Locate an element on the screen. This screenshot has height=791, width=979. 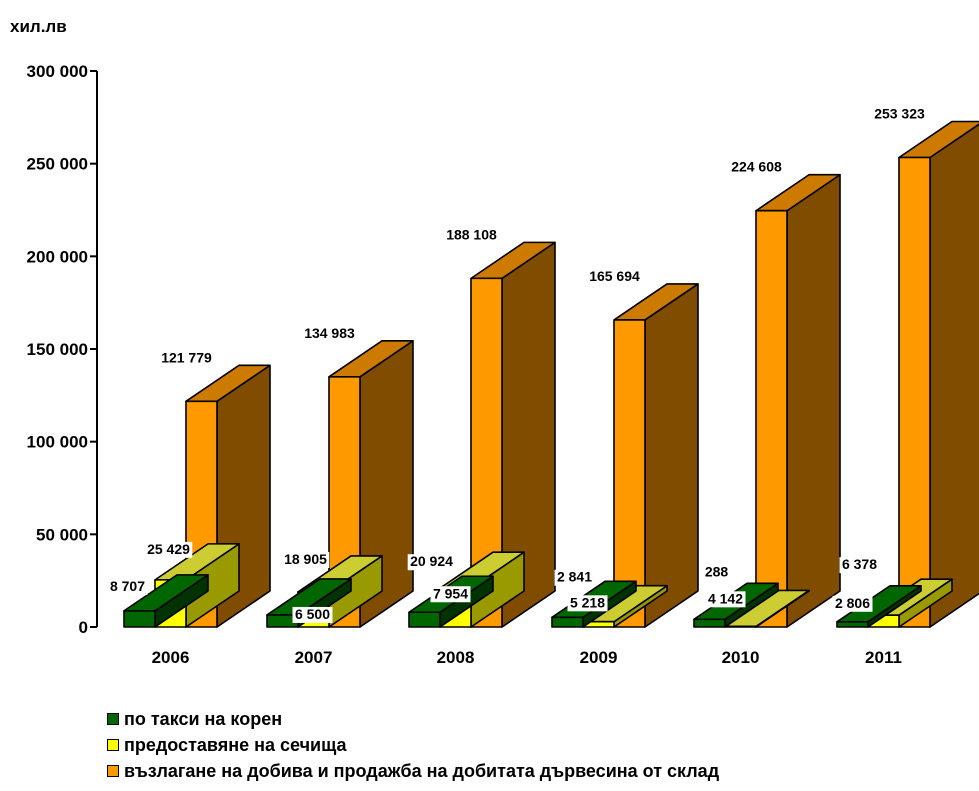
data-label-series-1: 4 142 is located at coordinates (725, 598).